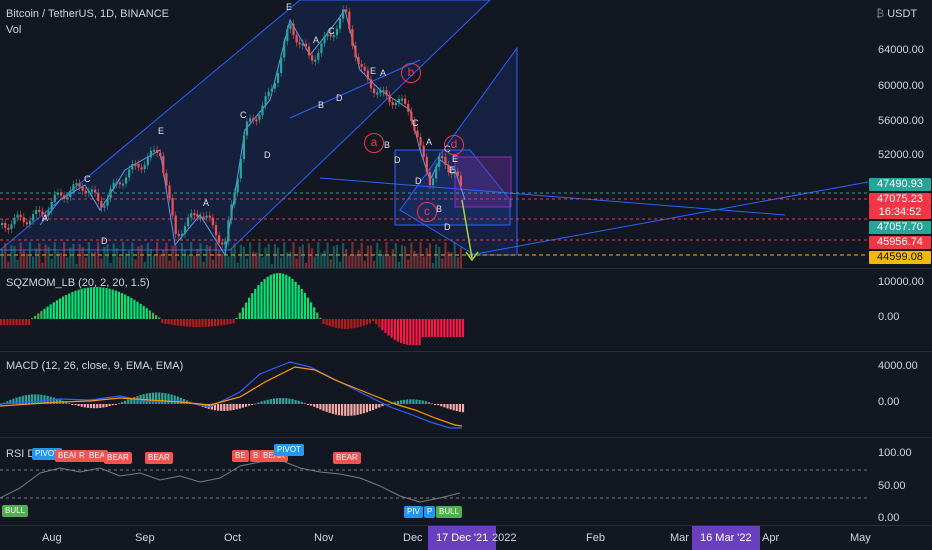  I want to click on wave-circle-a: a, so click(374, 143).